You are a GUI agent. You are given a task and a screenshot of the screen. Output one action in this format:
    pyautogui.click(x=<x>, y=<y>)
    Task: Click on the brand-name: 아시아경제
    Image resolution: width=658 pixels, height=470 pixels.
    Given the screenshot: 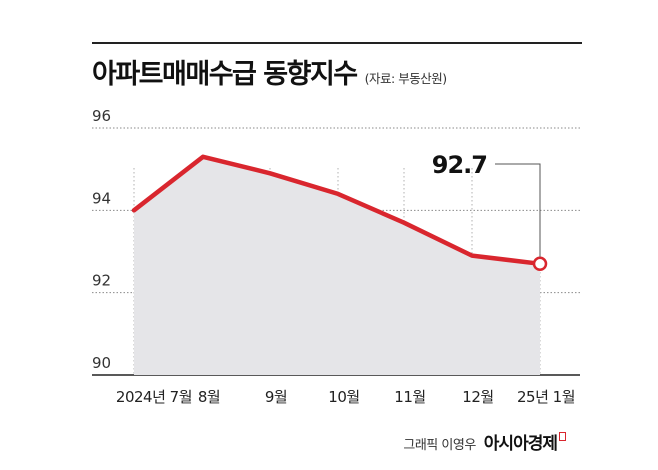 What is the action you would take?
    pyautogui.click(x=520, y=444)
    